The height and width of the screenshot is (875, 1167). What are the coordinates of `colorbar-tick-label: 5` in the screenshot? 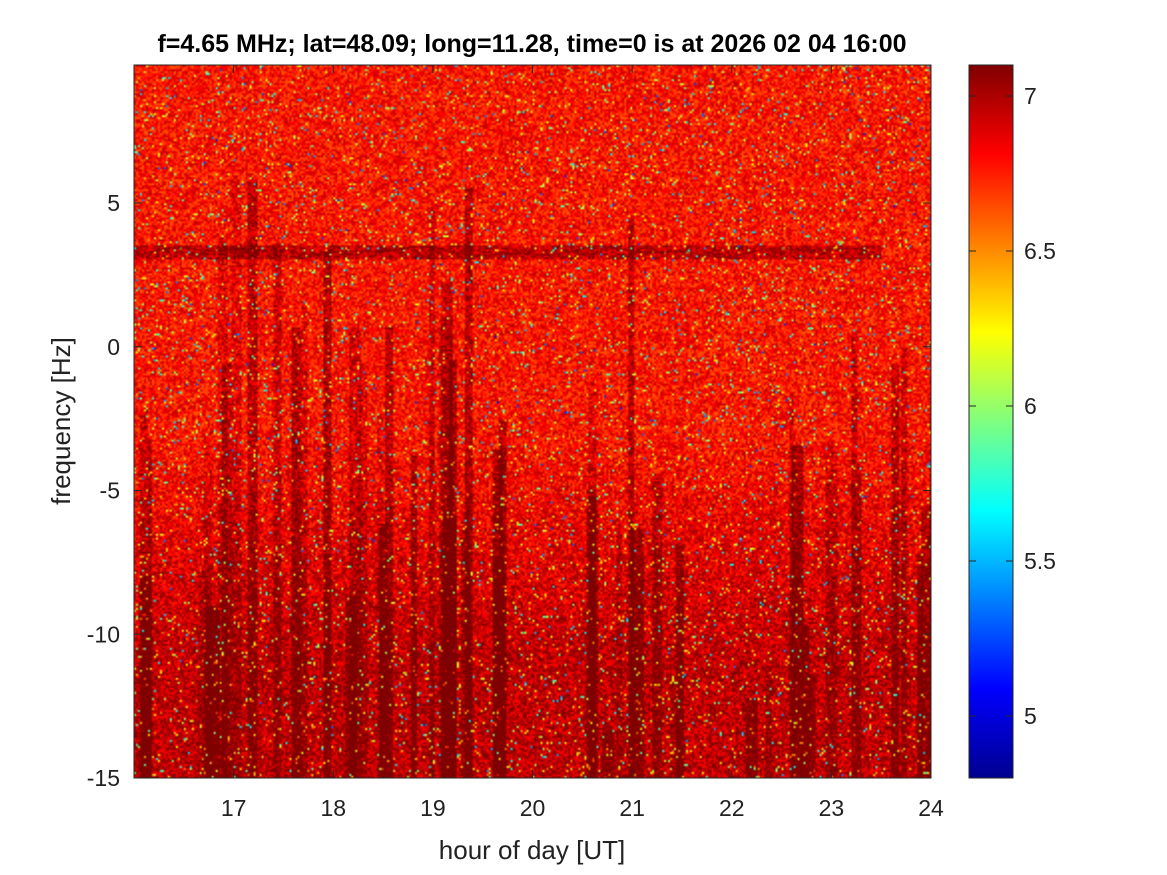 It's located at (1030, 716).